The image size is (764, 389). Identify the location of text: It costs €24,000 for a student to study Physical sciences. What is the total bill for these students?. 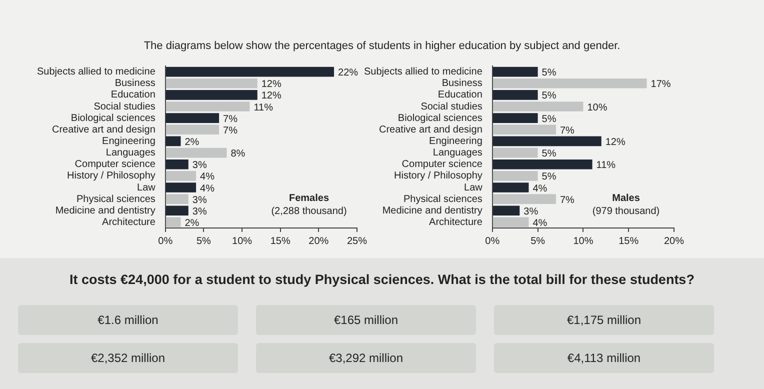
(382, 279).